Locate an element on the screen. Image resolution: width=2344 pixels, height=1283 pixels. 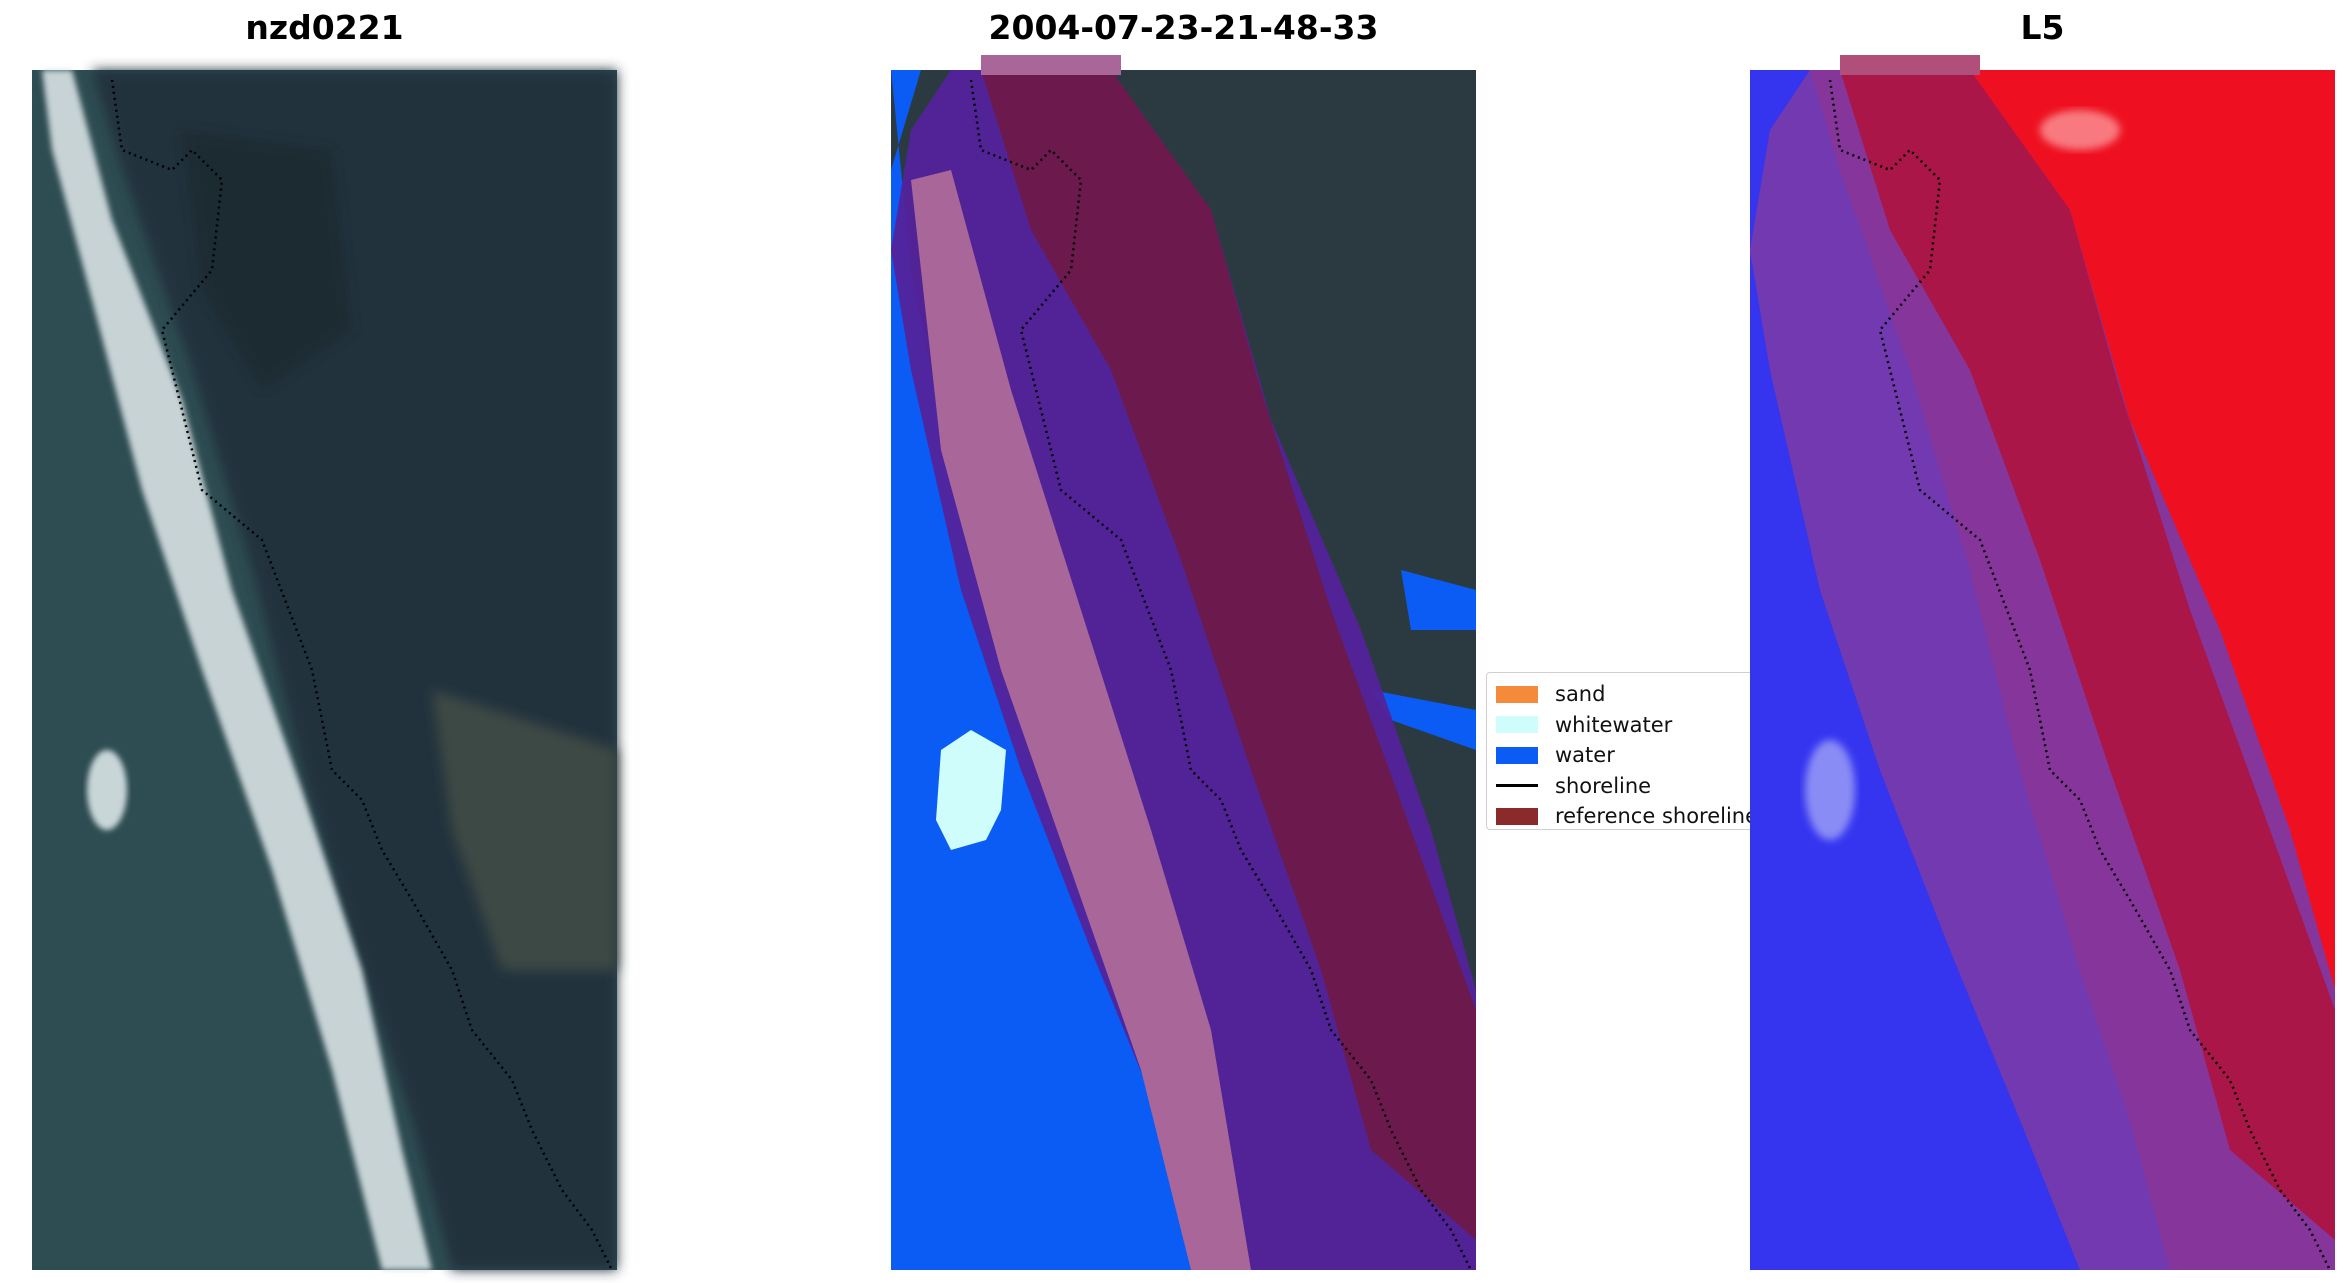
water-swatch is located at coordinates (1517, 755).